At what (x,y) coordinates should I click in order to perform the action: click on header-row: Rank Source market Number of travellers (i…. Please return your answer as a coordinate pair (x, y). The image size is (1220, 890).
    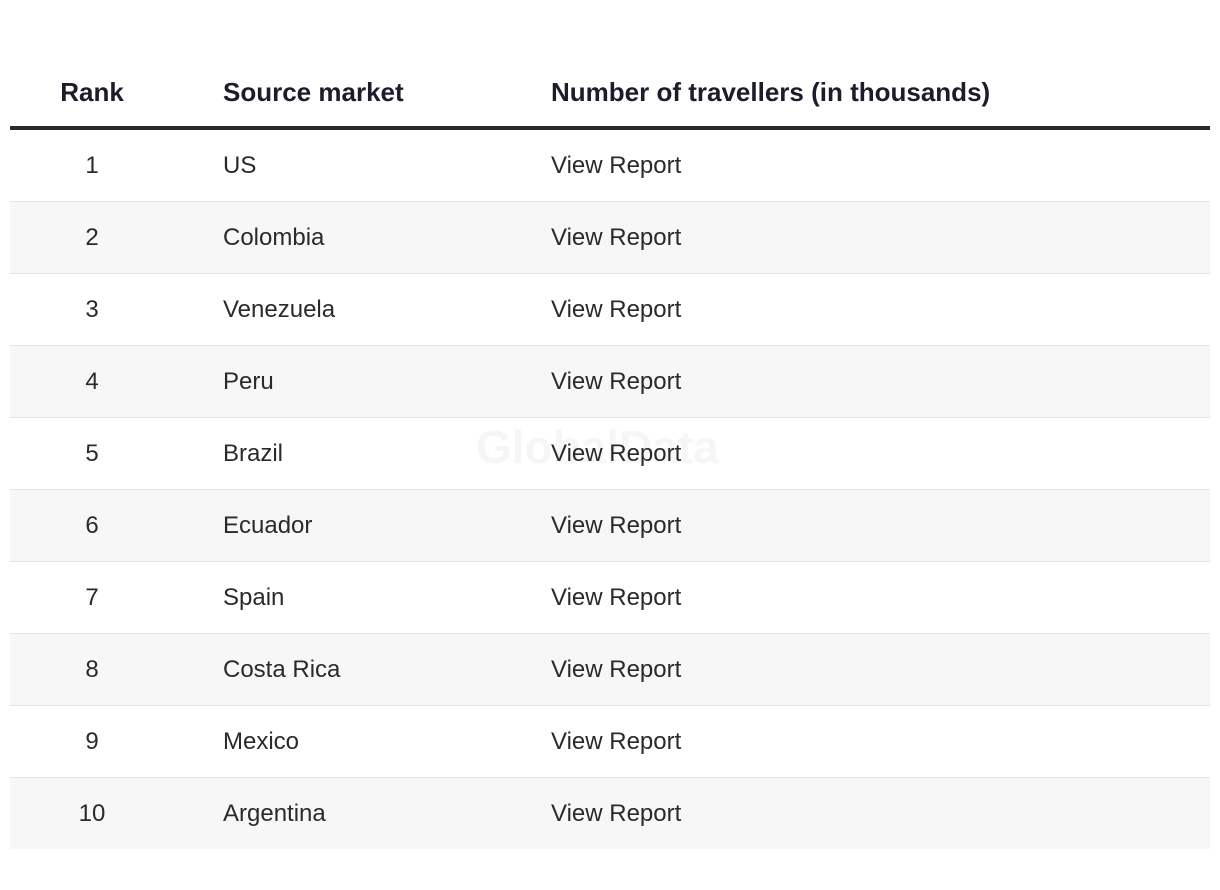
    Looking at the image, I should click on (610, 94).